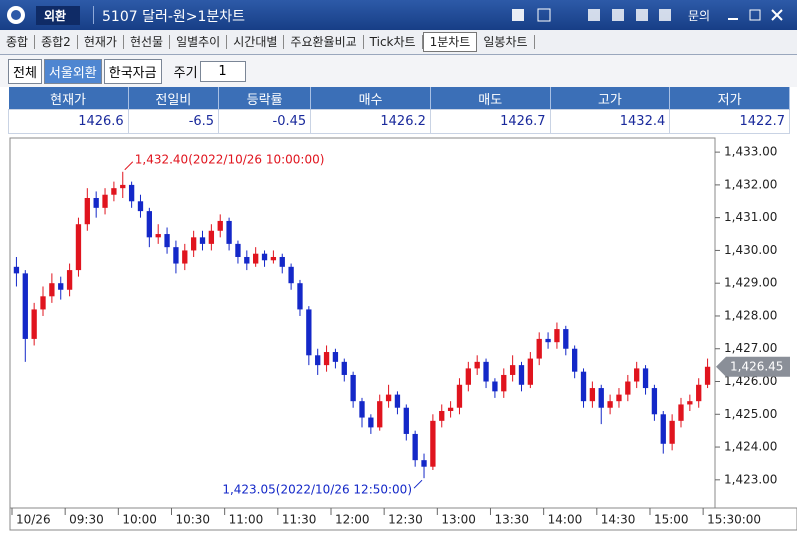 This screenshot has width=797, height=535. Describe the element at coordinates (101, 42) in the screenshot. I see `tab: 현재가` at that location.